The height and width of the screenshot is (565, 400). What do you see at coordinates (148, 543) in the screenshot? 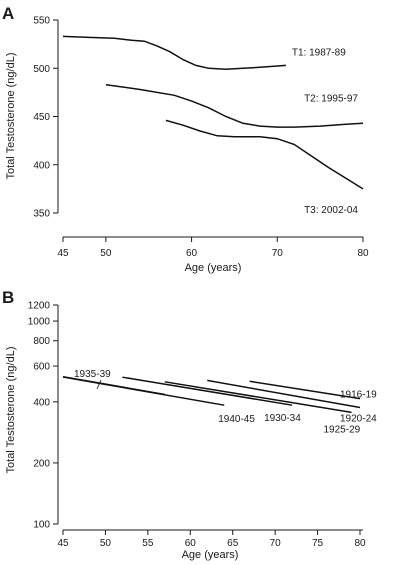
I see `panel-b-x-tick-label: 55` at bounding box center [148, 543].